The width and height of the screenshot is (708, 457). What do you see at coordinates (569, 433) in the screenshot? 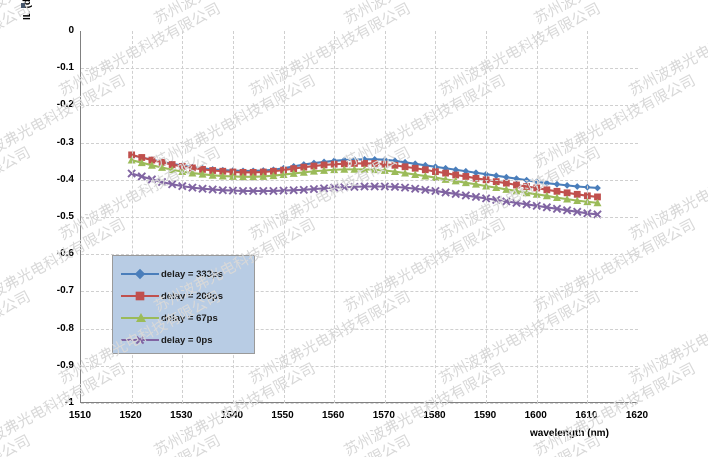
I see `x-axis-title: wavelength (nm)` at bounding box center [569, 433].